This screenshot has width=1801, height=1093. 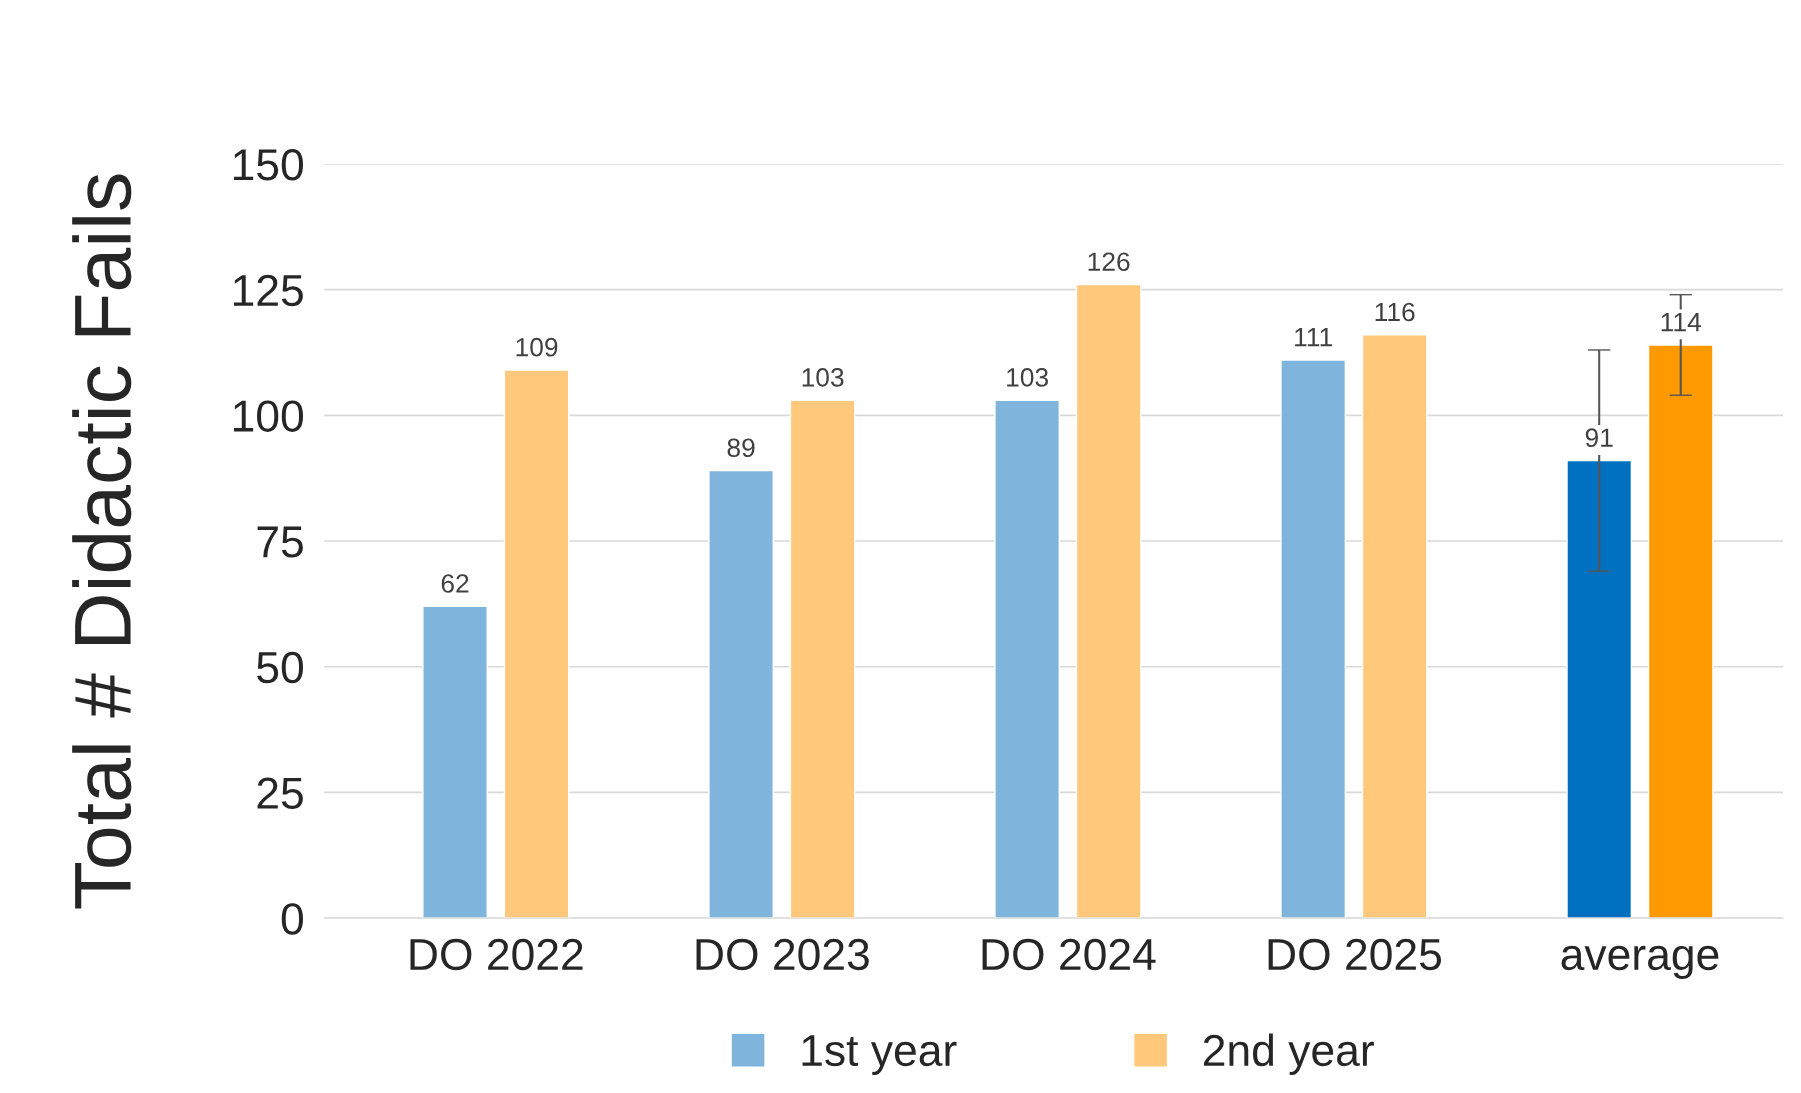 What do you see at coordinates (292, 919) in the screenshot?
I see `y-tick-label: 0` at bounding box center [292, 919].